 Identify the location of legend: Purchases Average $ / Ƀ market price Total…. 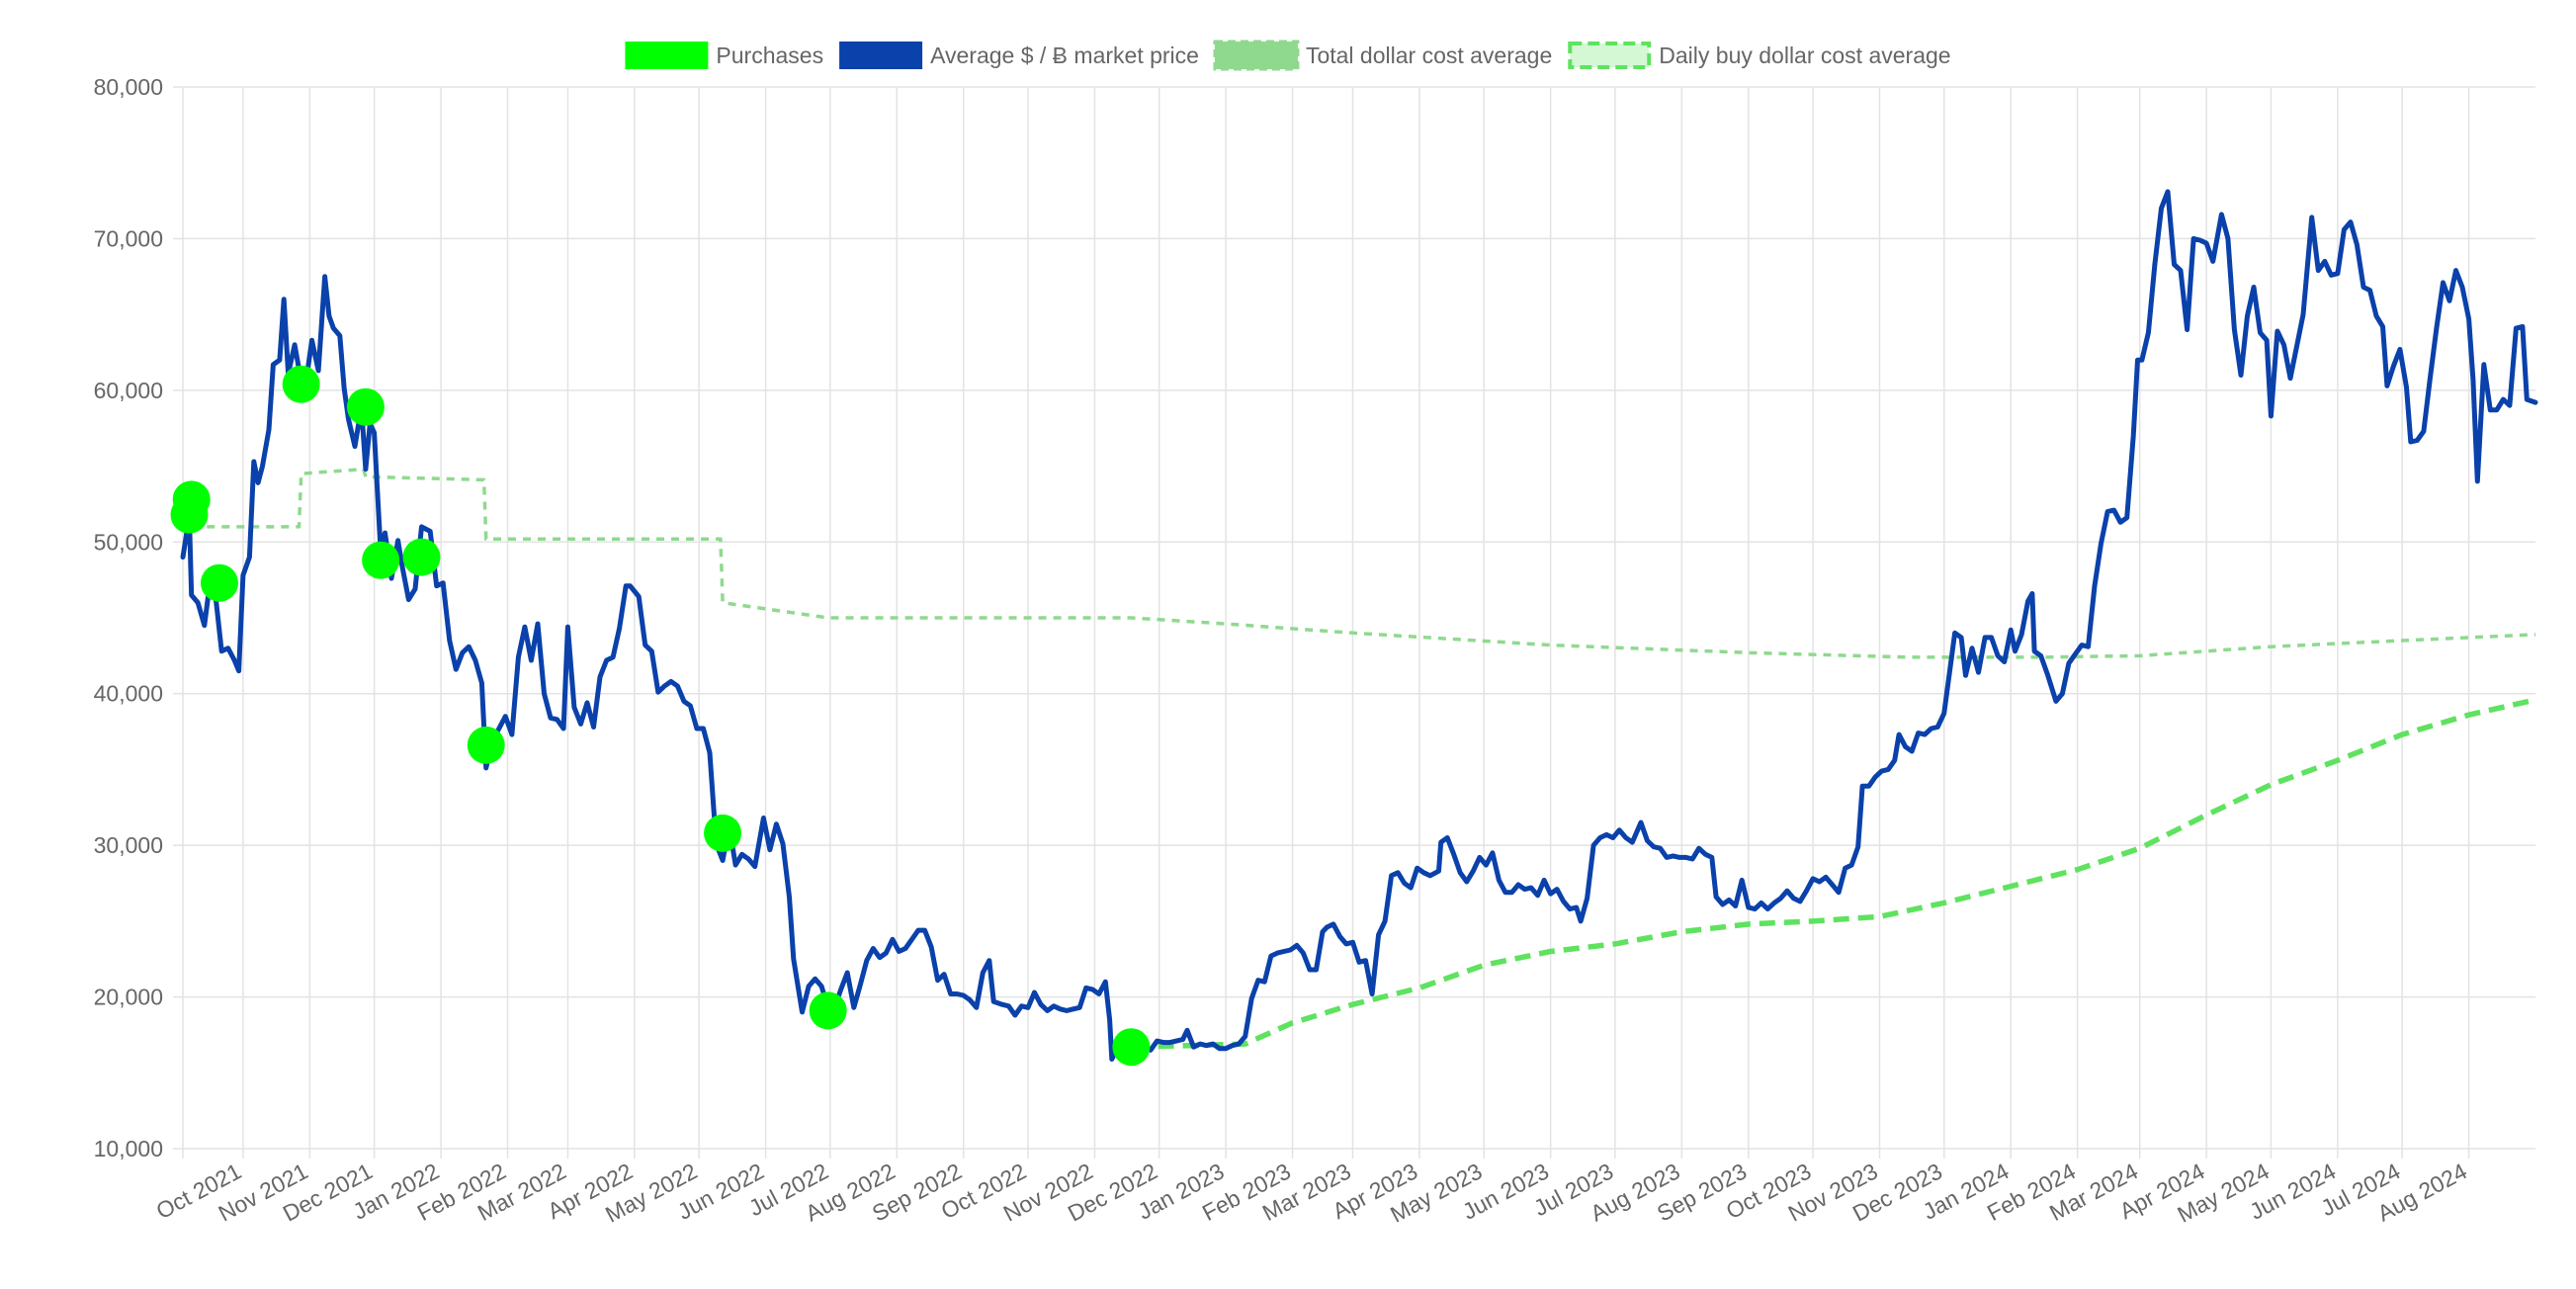
(1288, 55).